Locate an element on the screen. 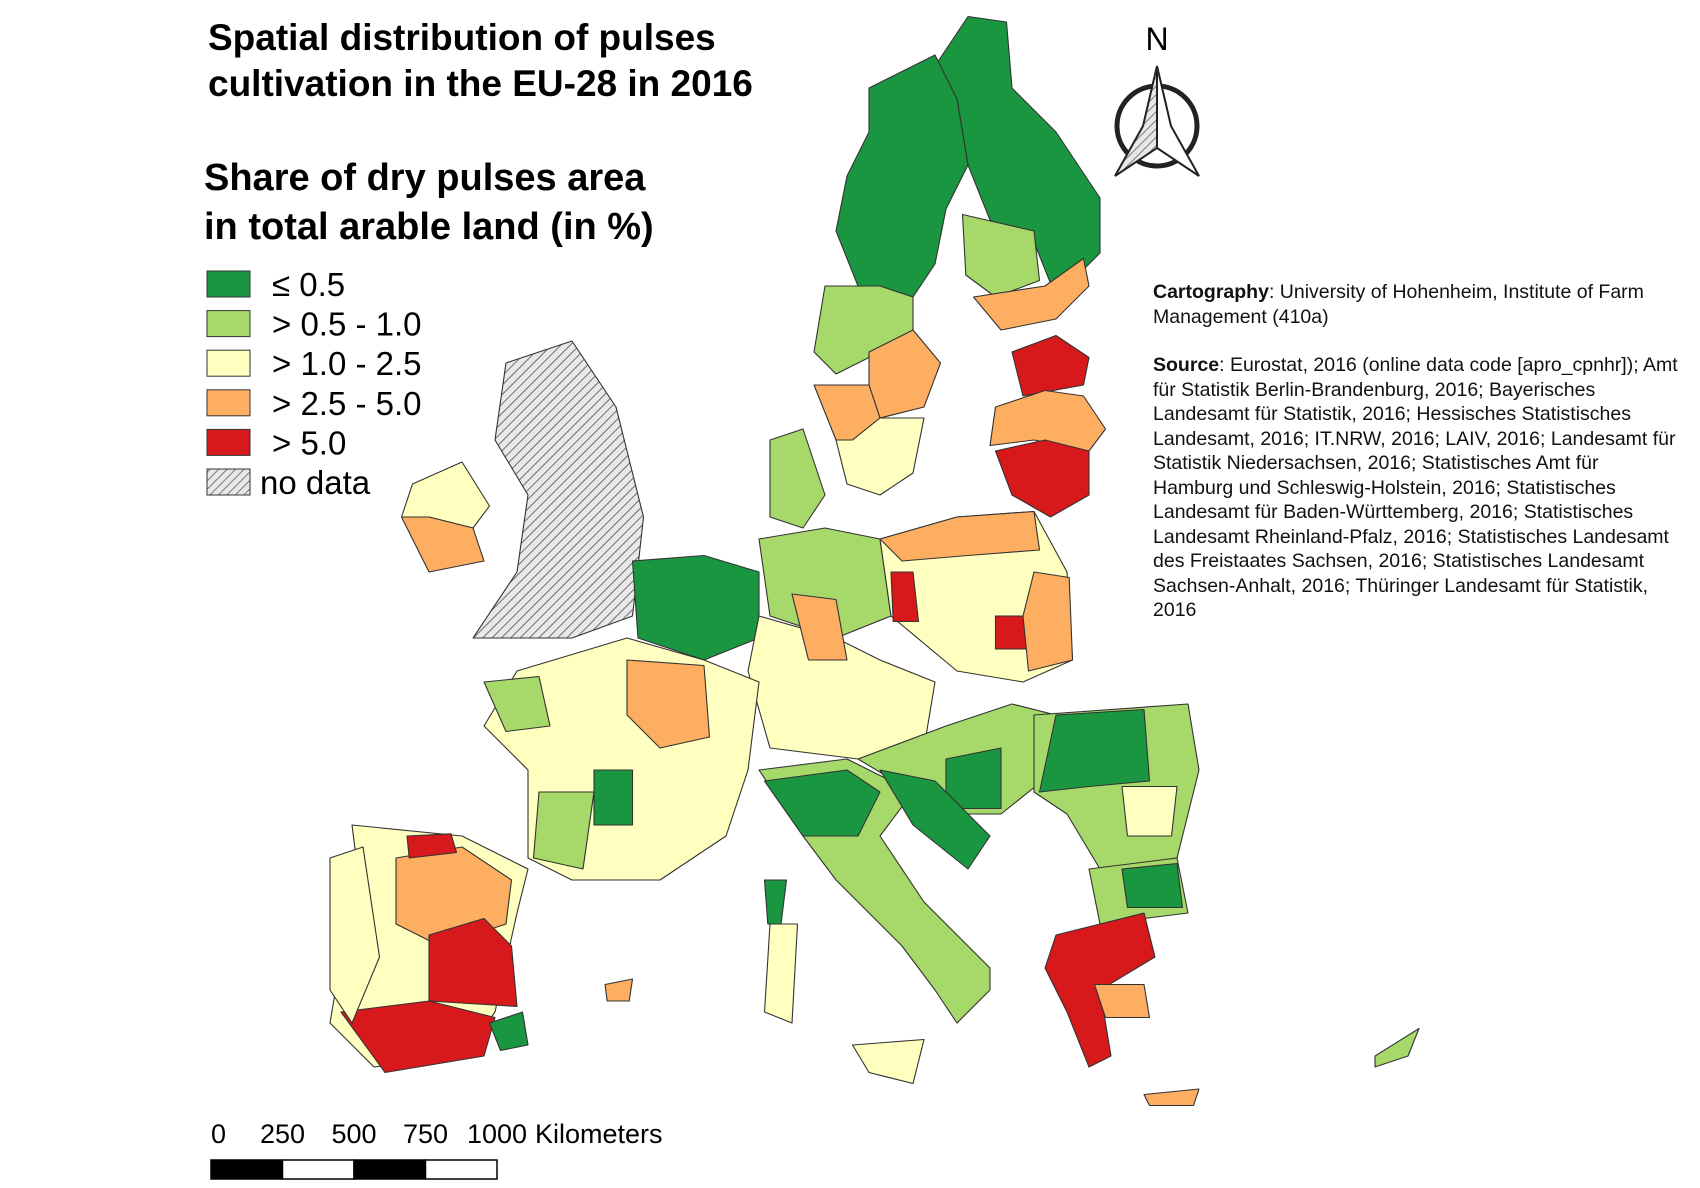 Image resolution: width=1700 pixels, height=1188 pixels. north-arrow: N is located at coordinates (1157, 99).